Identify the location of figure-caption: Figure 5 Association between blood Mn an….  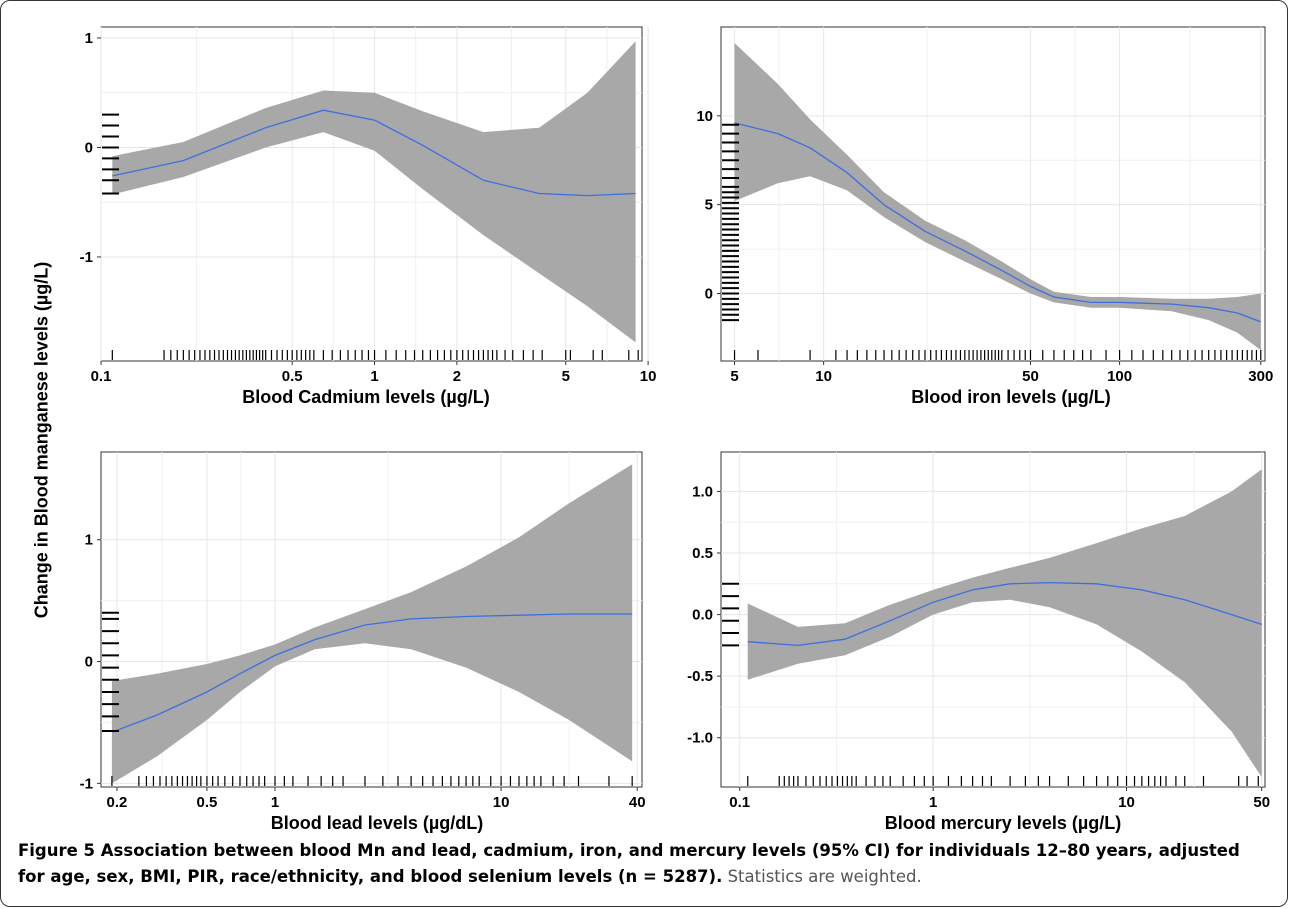
(643, 864).